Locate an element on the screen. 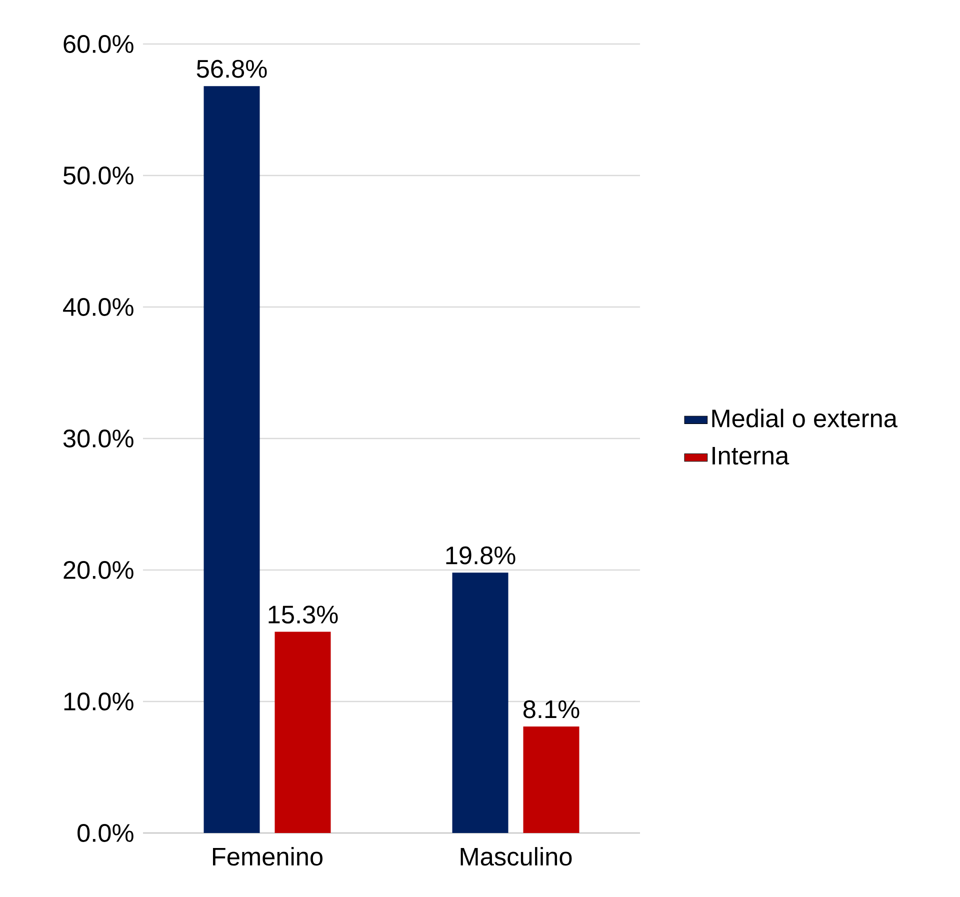  data-label: 15.3% is located at coordinates (303, 615).